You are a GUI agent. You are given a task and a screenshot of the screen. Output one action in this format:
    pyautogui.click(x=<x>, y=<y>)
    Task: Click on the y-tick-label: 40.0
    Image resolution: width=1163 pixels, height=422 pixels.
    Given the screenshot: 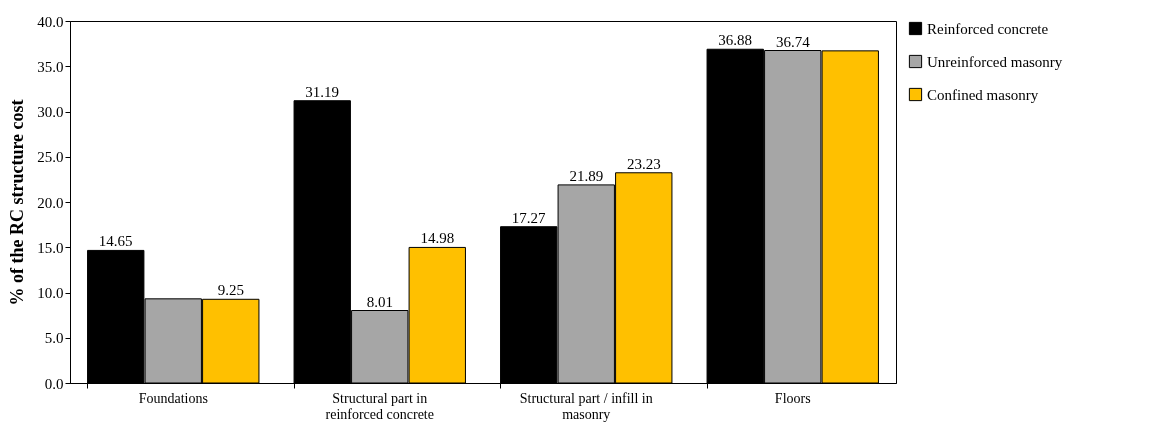 What is the action you would take?
    pyautogui.click(x=50, y=21)
    